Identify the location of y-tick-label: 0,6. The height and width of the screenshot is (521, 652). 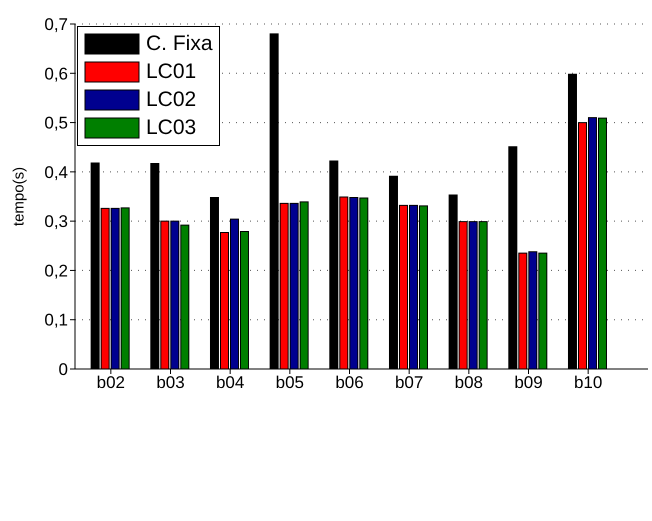
(56, 74).